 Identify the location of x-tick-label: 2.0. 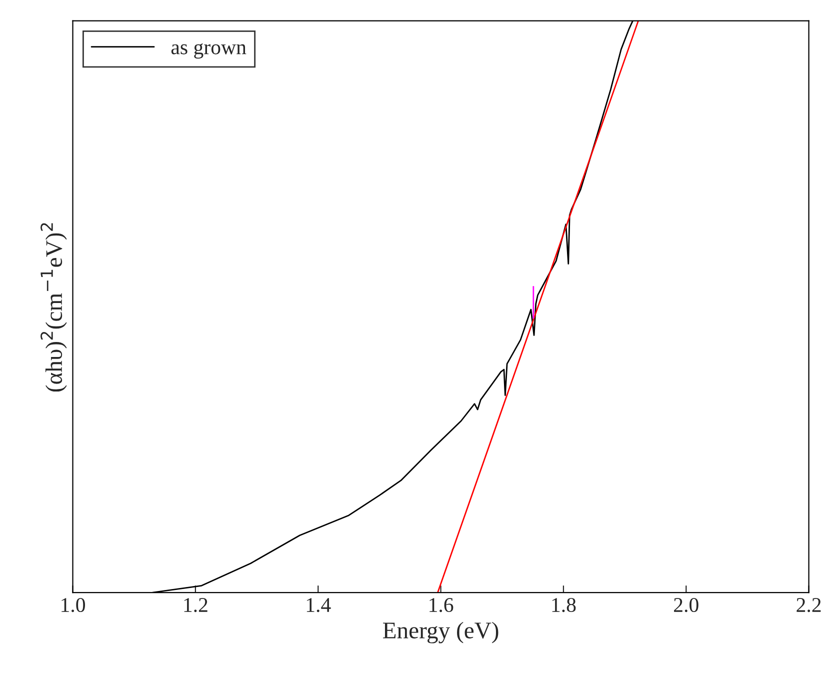
(686, 605).